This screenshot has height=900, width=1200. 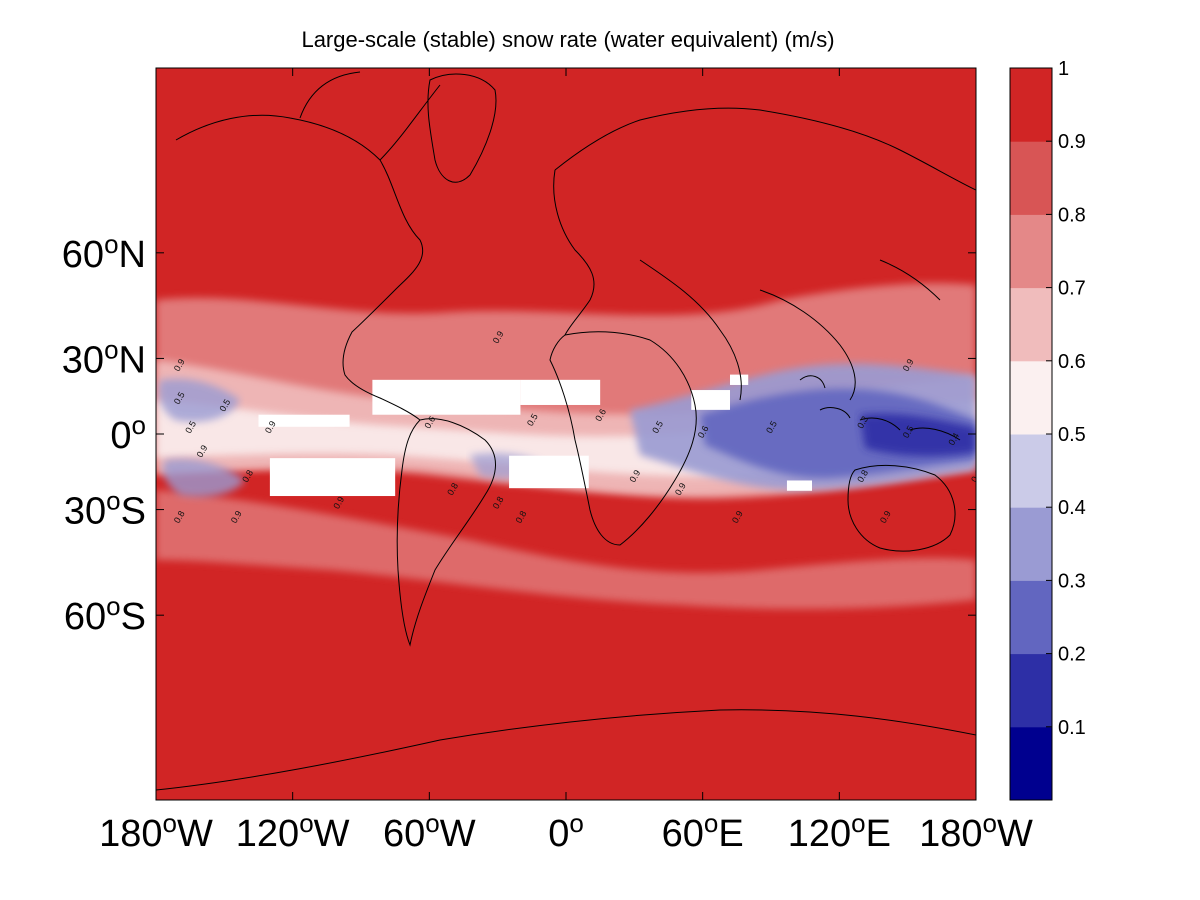 What do you see at coordinates (293, 831) in the screenshot?
I see `x-tick-label: 120oW` at bounding box center [293, 831].